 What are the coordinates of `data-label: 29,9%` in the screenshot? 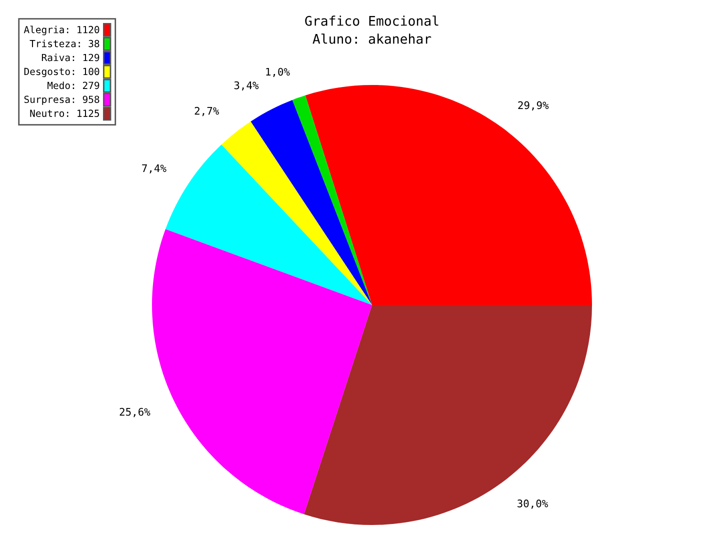 It's located at (533, 105).